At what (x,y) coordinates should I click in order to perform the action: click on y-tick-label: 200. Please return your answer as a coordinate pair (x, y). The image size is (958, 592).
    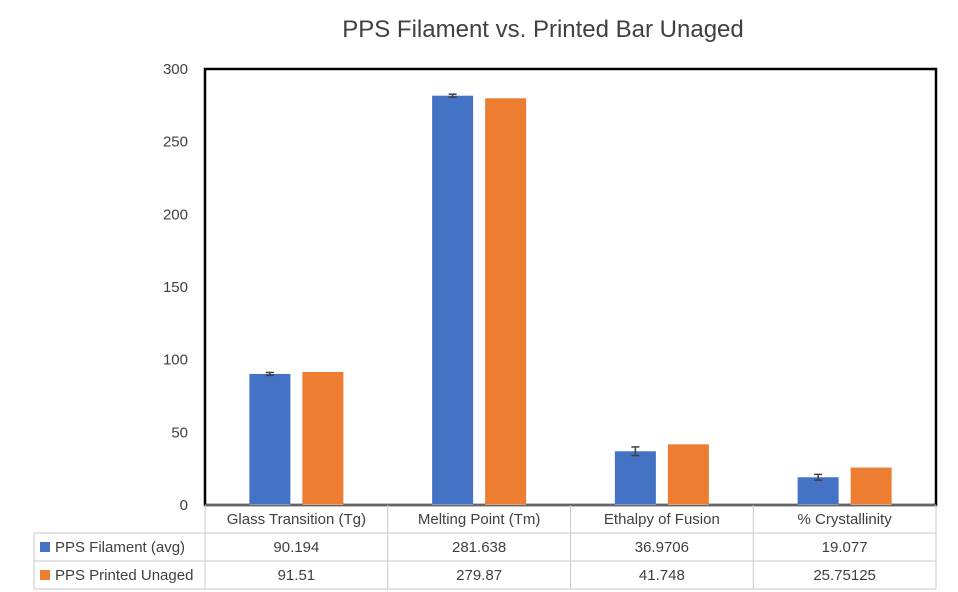
    Looking at the image, I should click on (175, 214).